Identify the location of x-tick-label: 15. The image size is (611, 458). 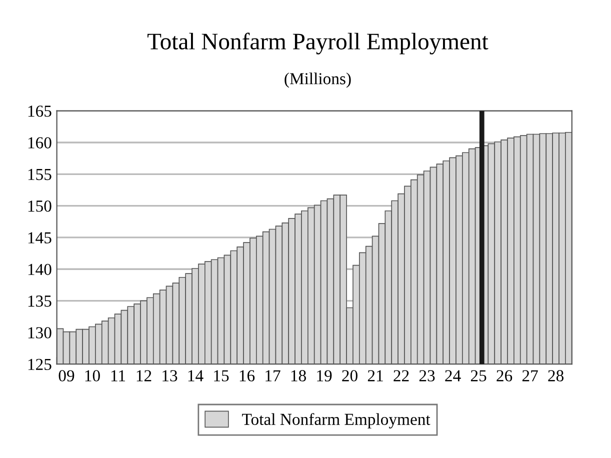
(221, 376).